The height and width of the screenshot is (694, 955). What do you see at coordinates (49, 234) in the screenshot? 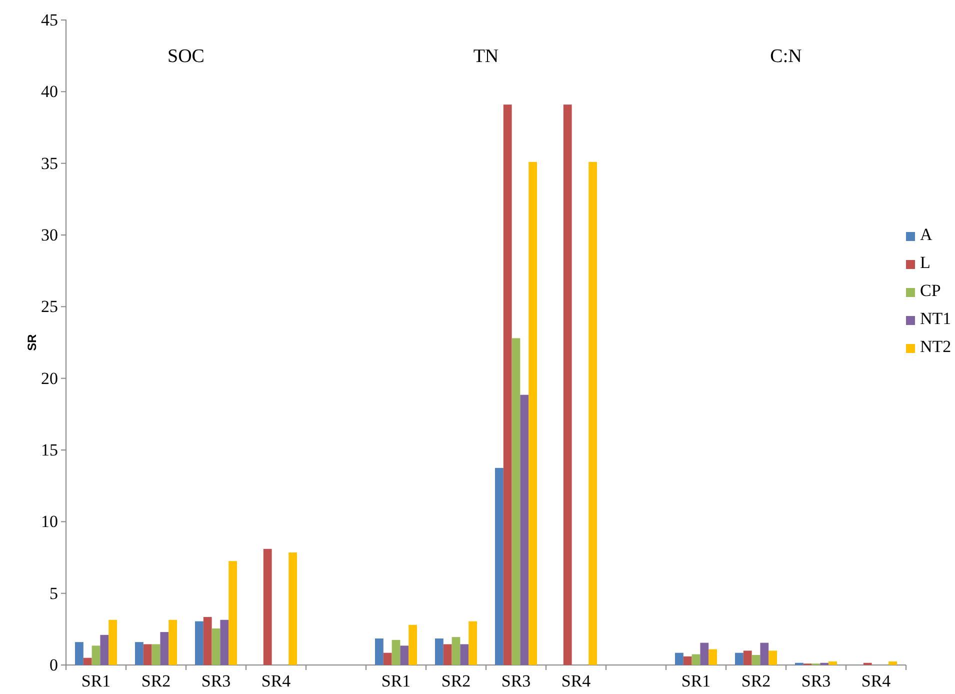
I see `y-tick-label: 30` at bounding box center [49, 234].